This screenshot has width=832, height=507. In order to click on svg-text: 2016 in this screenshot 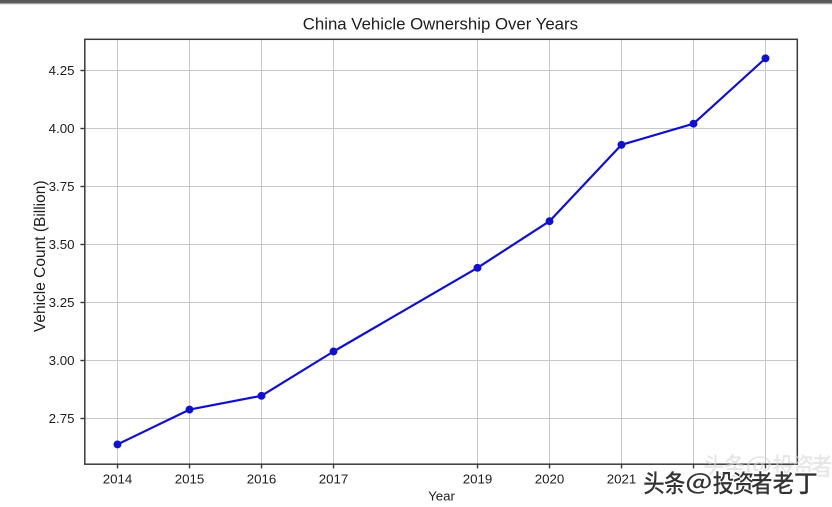, I will do `click(262, 478)`.